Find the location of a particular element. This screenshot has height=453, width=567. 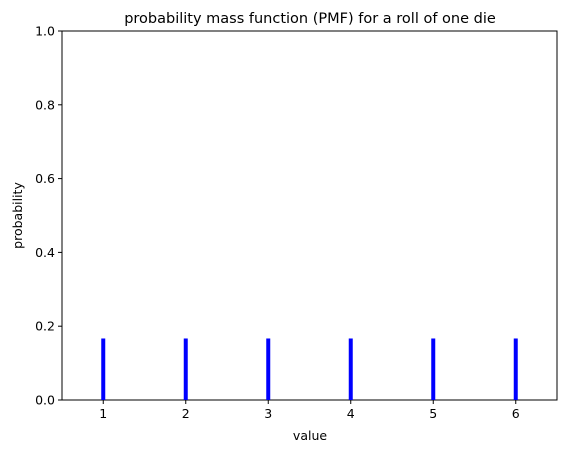

x-tick-label: 6 is located at coordinates (516, 413).